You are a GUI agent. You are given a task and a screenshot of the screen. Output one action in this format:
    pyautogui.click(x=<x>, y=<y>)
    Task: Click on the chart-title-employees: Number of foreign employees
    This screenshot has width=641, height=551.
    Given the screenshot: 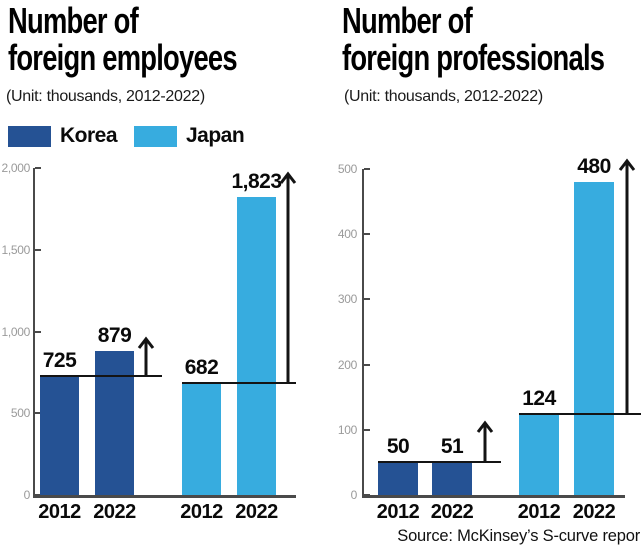 What is the action you would take?
    pyautogui.click(x=123, y=39)
    